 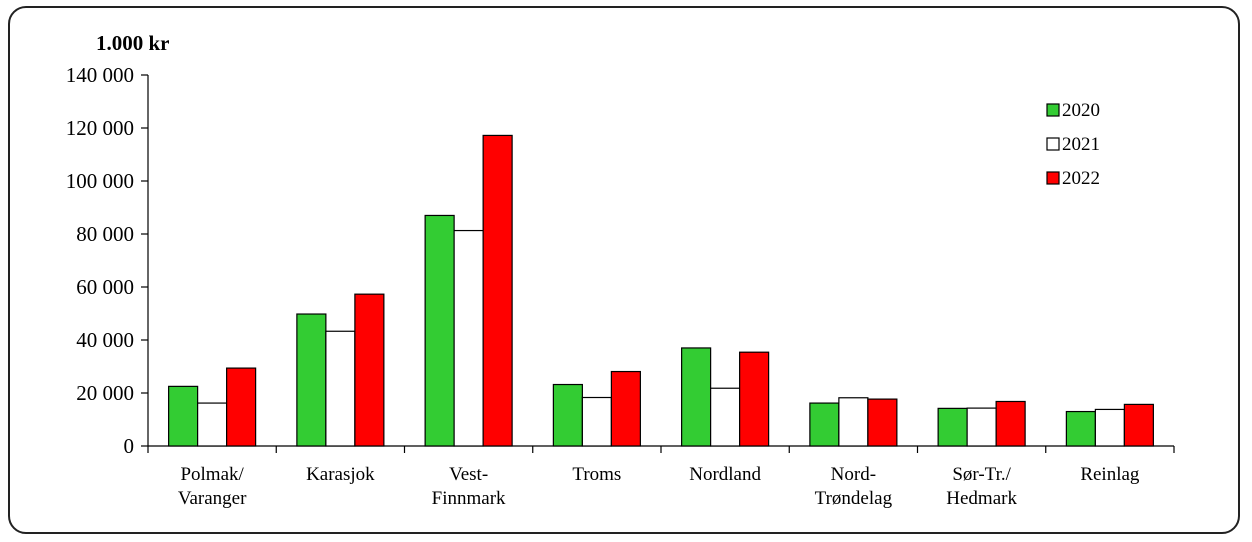 What do you see at coordinates (981, 498) in the screenshot?
I see `x-category-label-line: Hedmark` at bounding box center [981, 498].